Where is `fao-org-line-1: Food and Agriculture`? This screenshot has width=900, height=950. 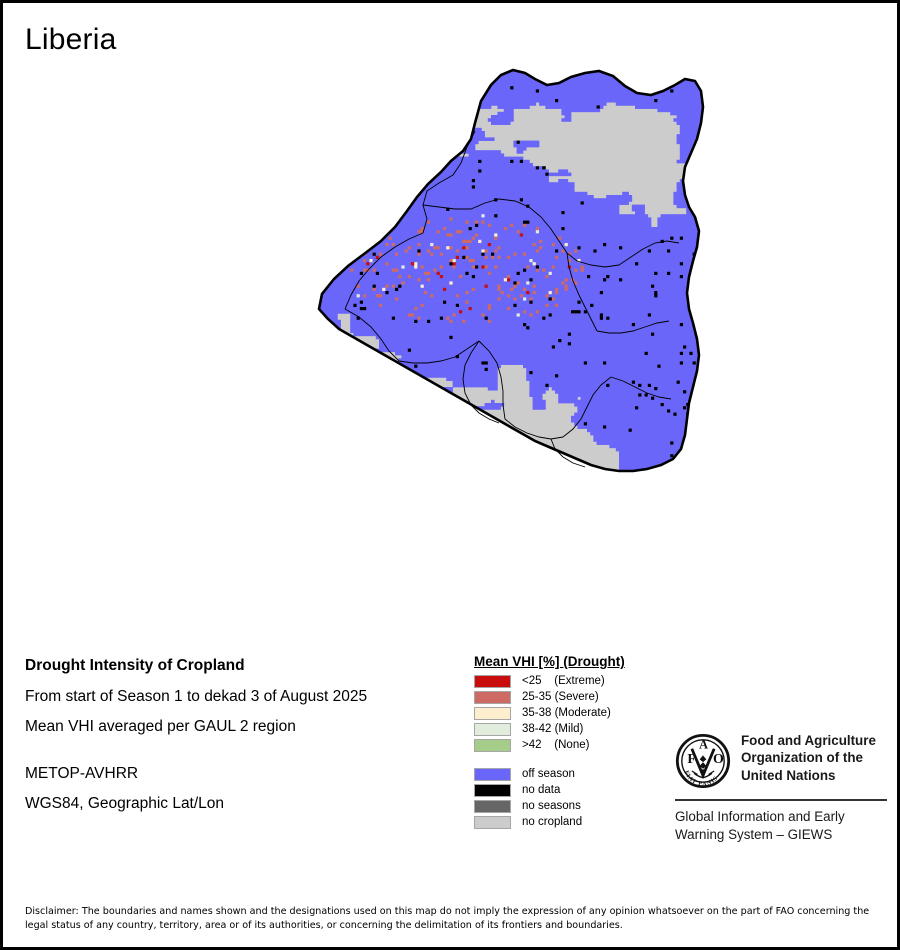 fao-org-line-1: Food and Agriculture is located at coordinates (808, 740).